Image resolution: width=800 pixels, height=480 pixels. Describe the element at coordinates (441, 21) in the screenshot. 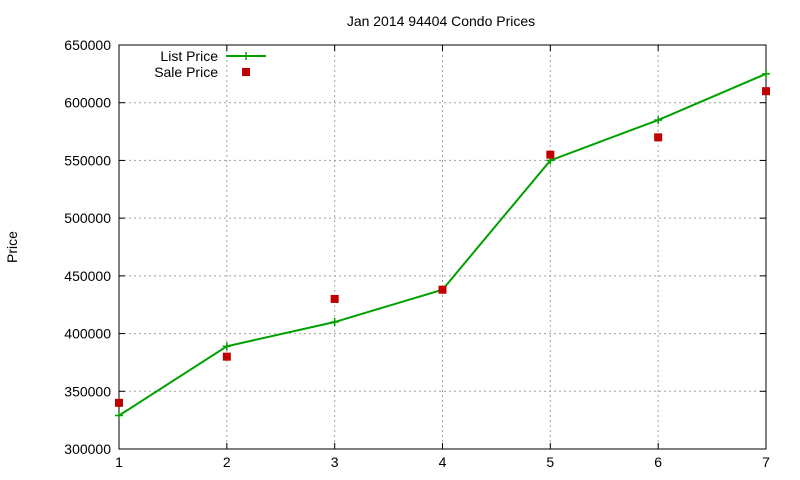

I see `chart-title: Jan 2014 94404 Condo Prices` at that location.